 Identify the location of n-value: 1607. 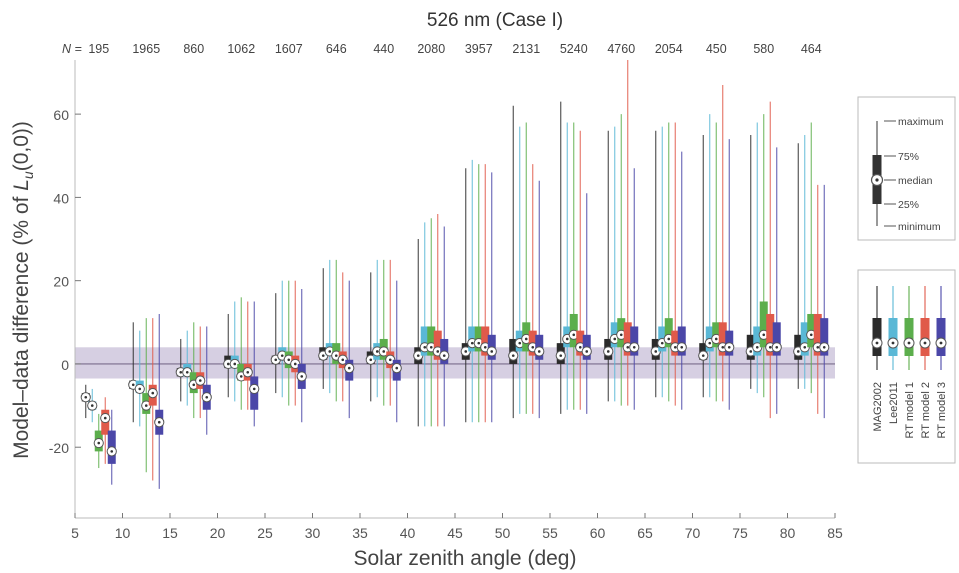
(289, 49).